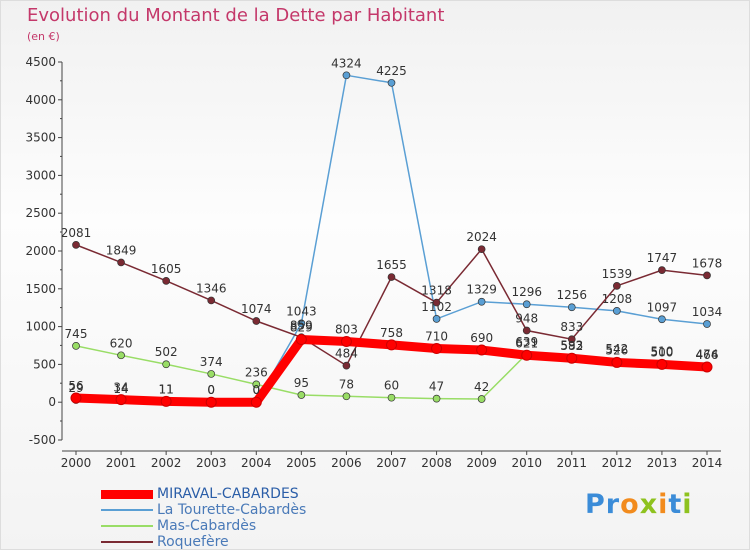 The height and width of the screenshot is (550, 750). I want to click on x-tick-label: 2006, so click(346, 463).